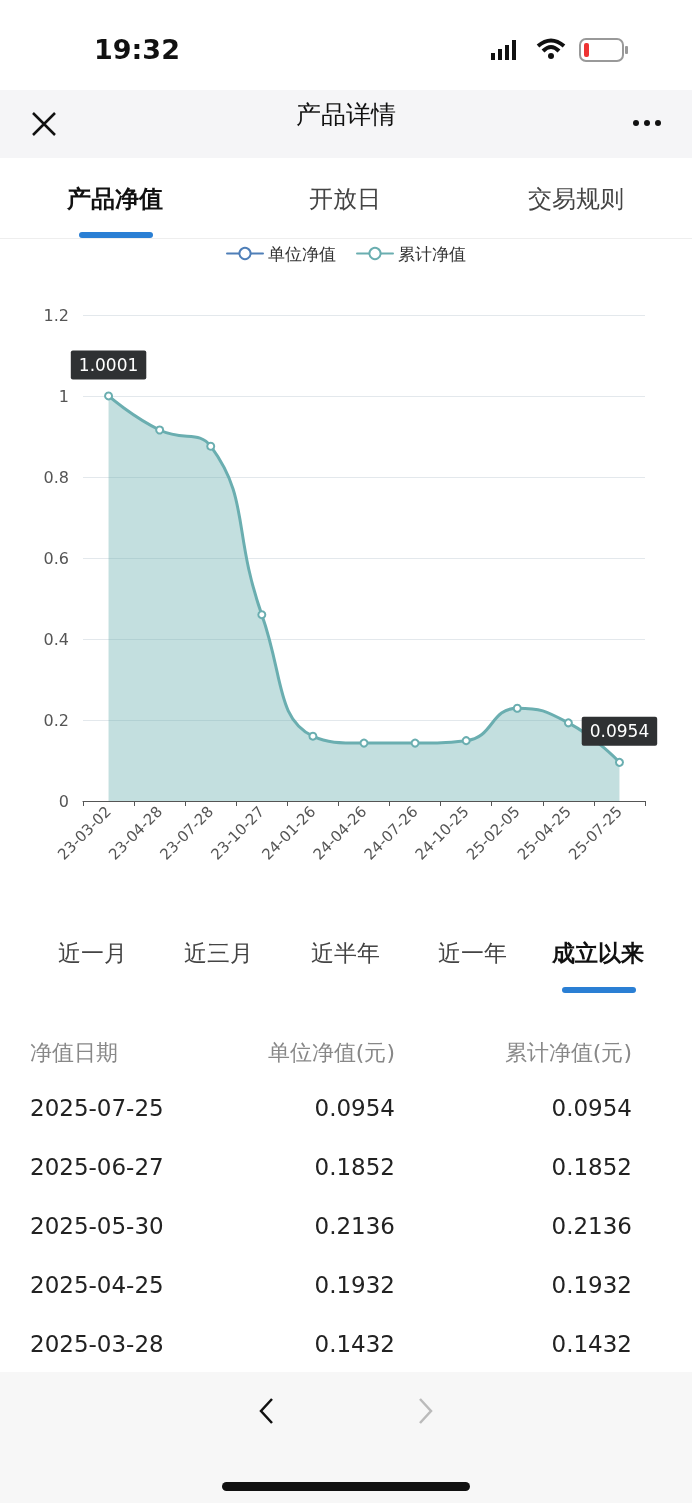 The height and width of the screenshot is (1503, 692). Describe the element at coordinates (63, 801) in the screenshot. I see `y-tick-label: 0` at that location.